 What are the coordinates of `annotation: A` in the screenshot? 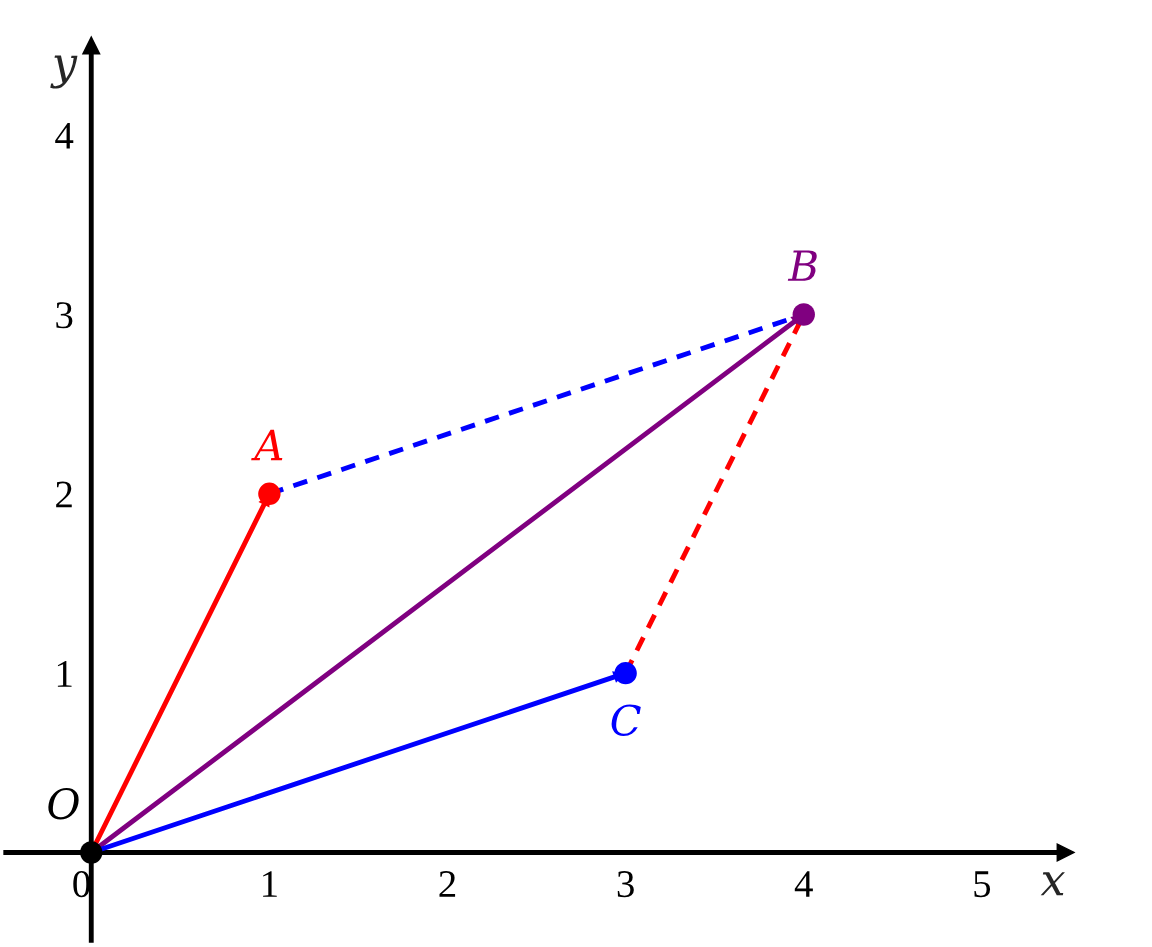 It's located at (267, 445).